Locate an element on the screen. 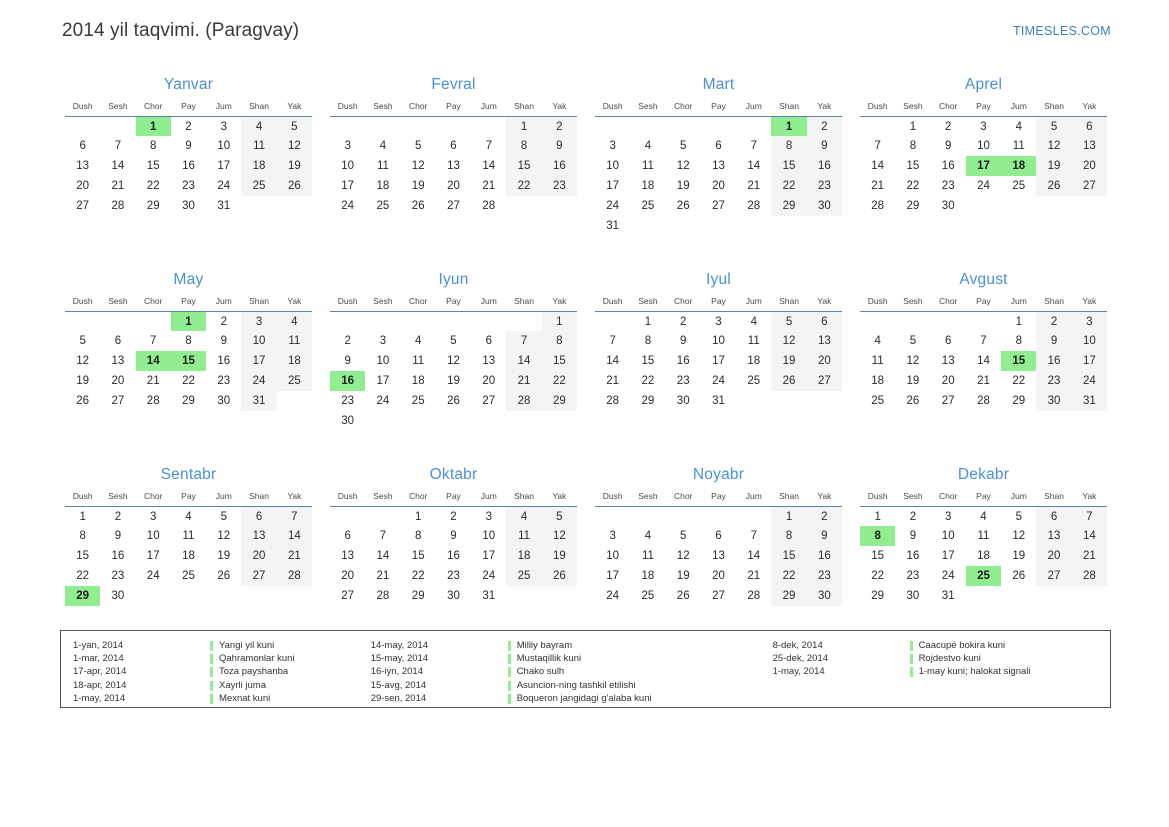  day-cell: 1 is located at coordinates (648, 321).